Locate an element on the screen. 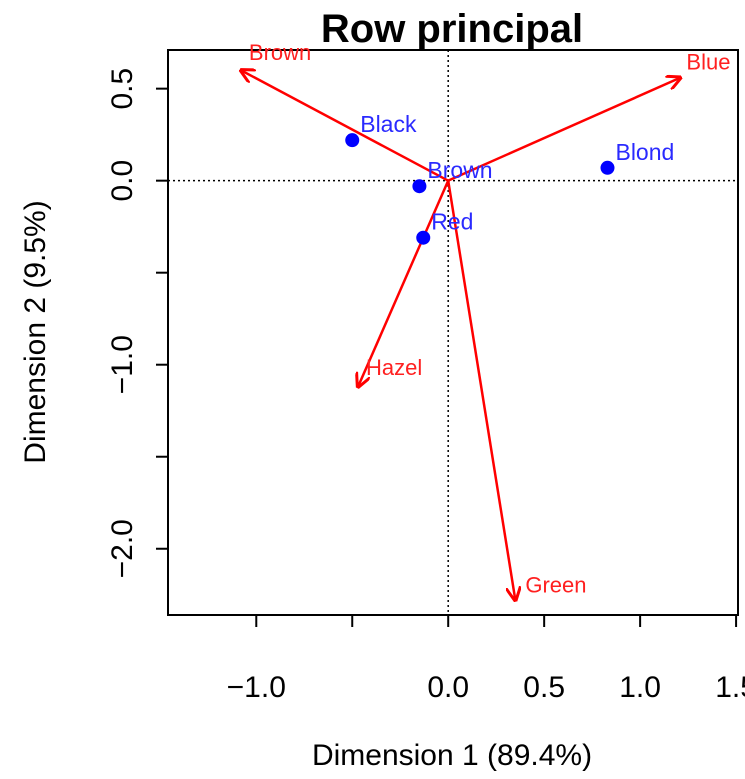 The width and height of the screenshot is (745, 779). x-tick-label: −1.0 is located at coordinates (256, 687).